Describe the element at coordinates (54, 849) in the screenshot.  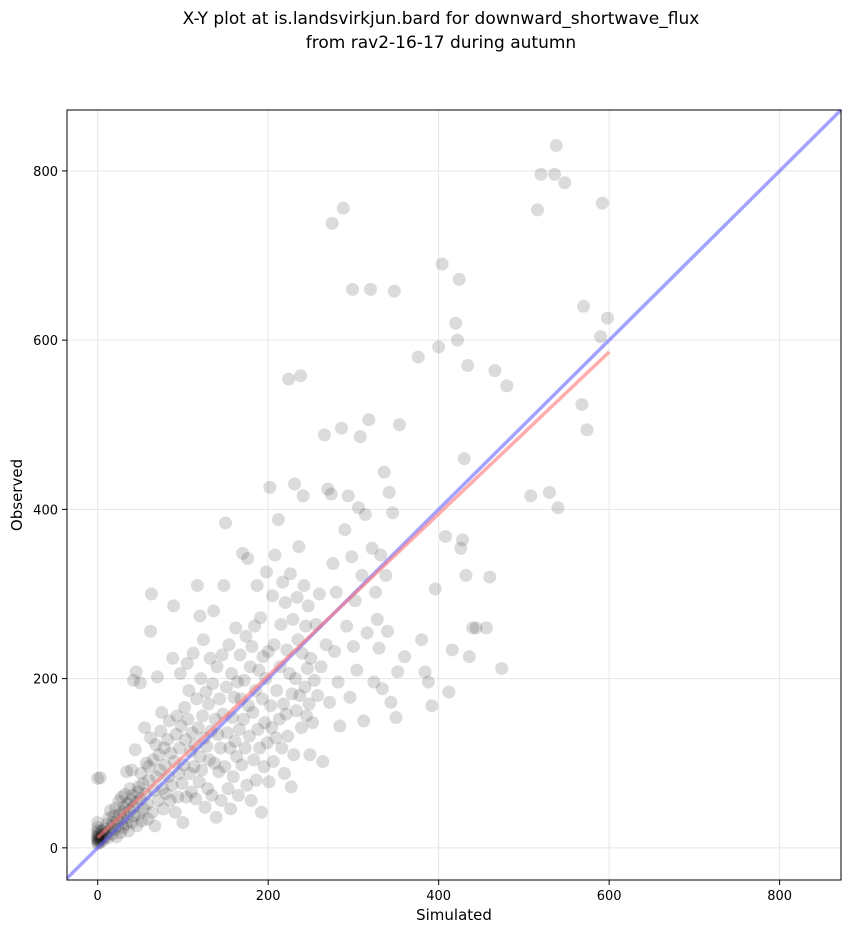
I see `y-tick-label: 0` at that location.